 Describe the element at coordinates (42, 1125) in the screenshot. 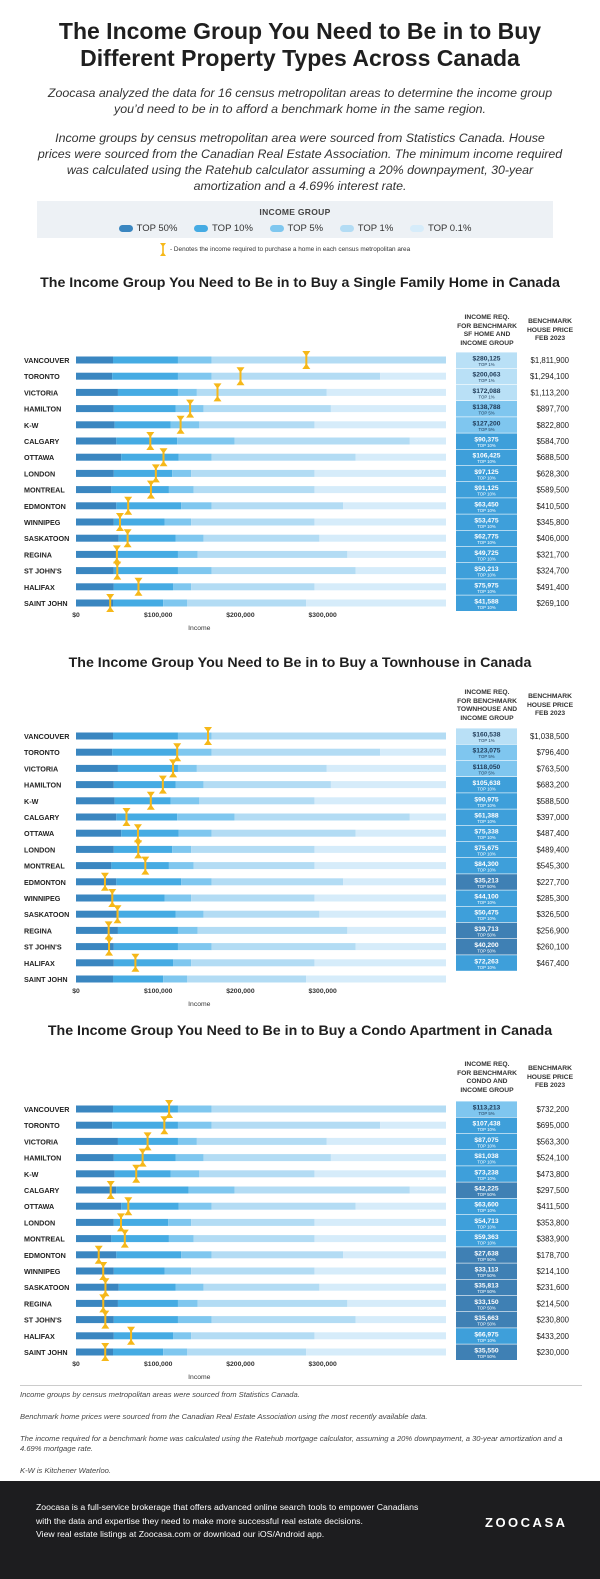

I see `category-label: TORONTO` at that location.